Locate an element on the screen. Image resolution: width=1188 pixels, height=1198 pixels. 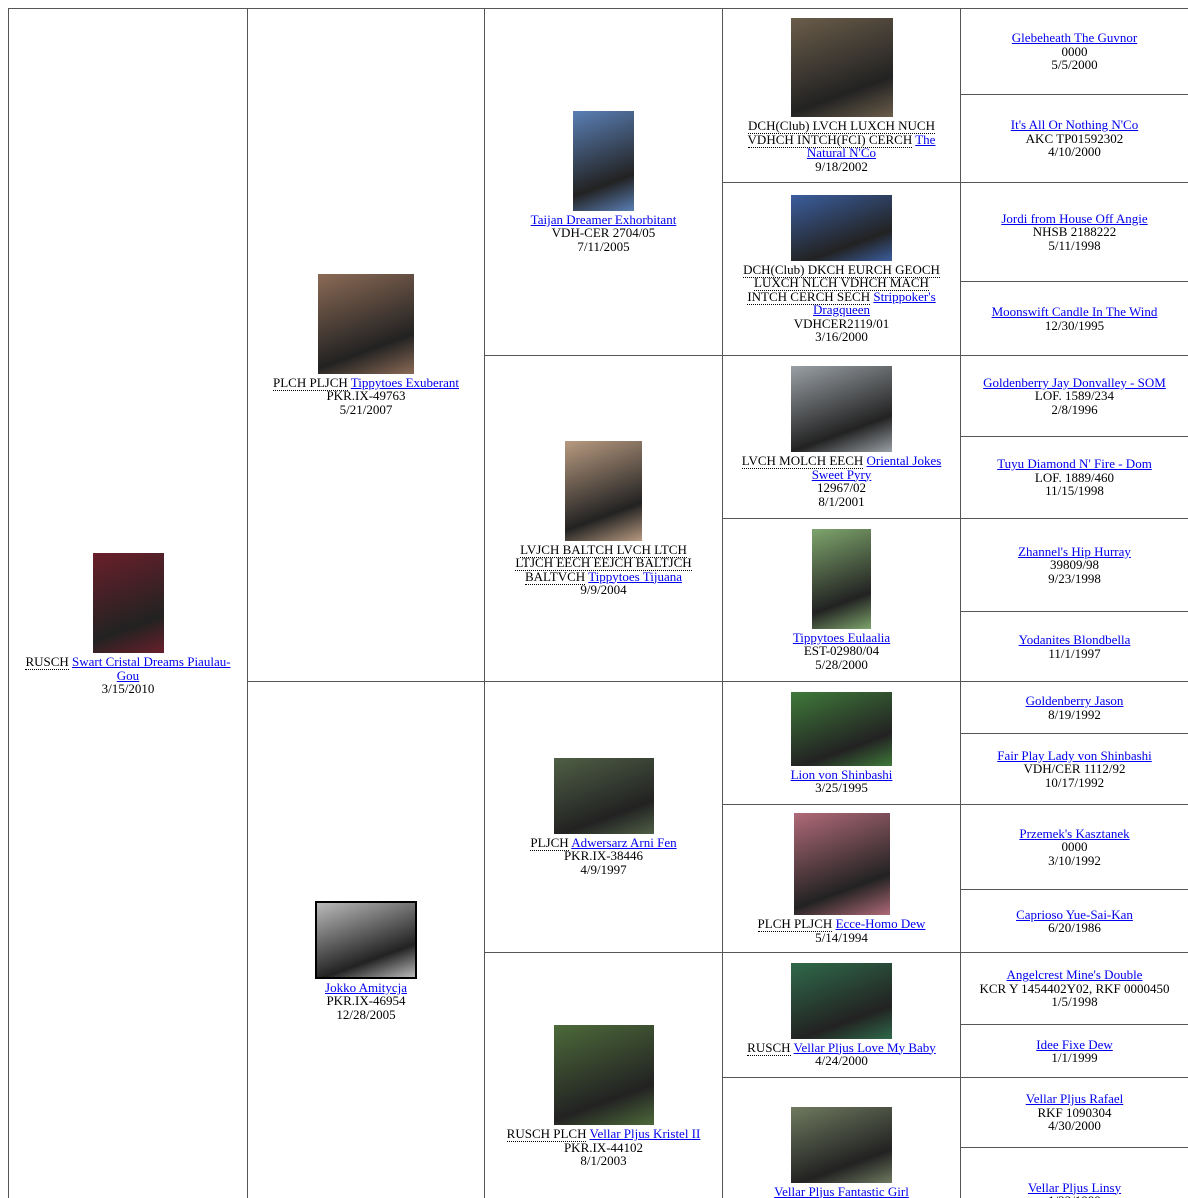
dog-link: Vellar Pljus Linsy is located at coordinates (1074, 1187).